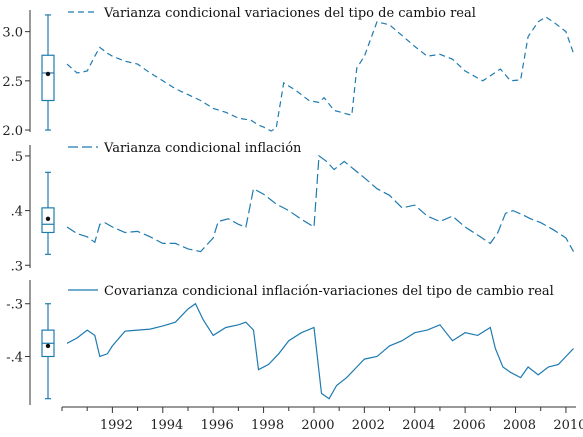  What do you see at coordinates (166, 425) in the screenshot?
I see `x-tick-label: 1994` at bounding box center [166, 425].